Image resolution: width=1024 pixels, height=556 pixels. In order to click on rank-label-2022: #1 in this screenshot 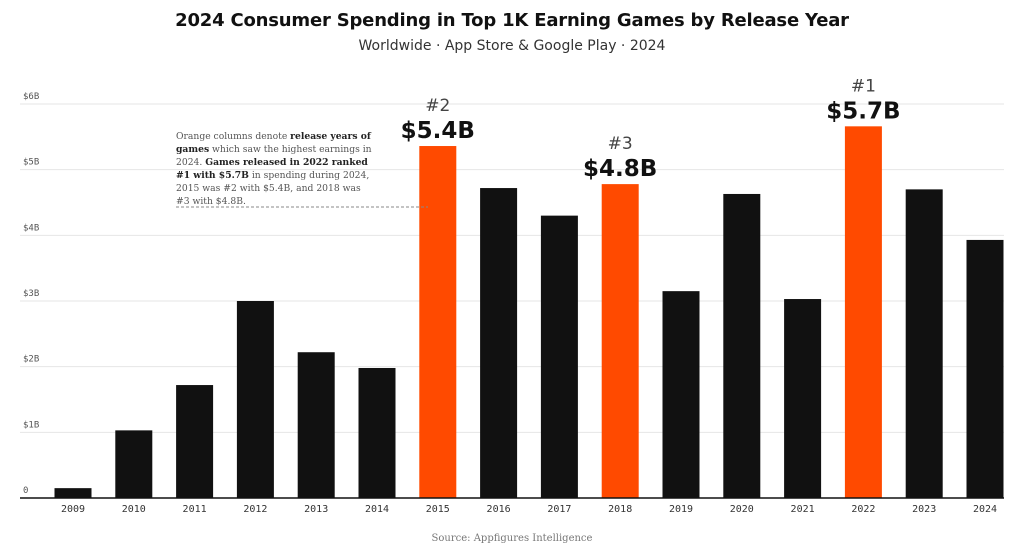, I will do `click(863, 86)`.